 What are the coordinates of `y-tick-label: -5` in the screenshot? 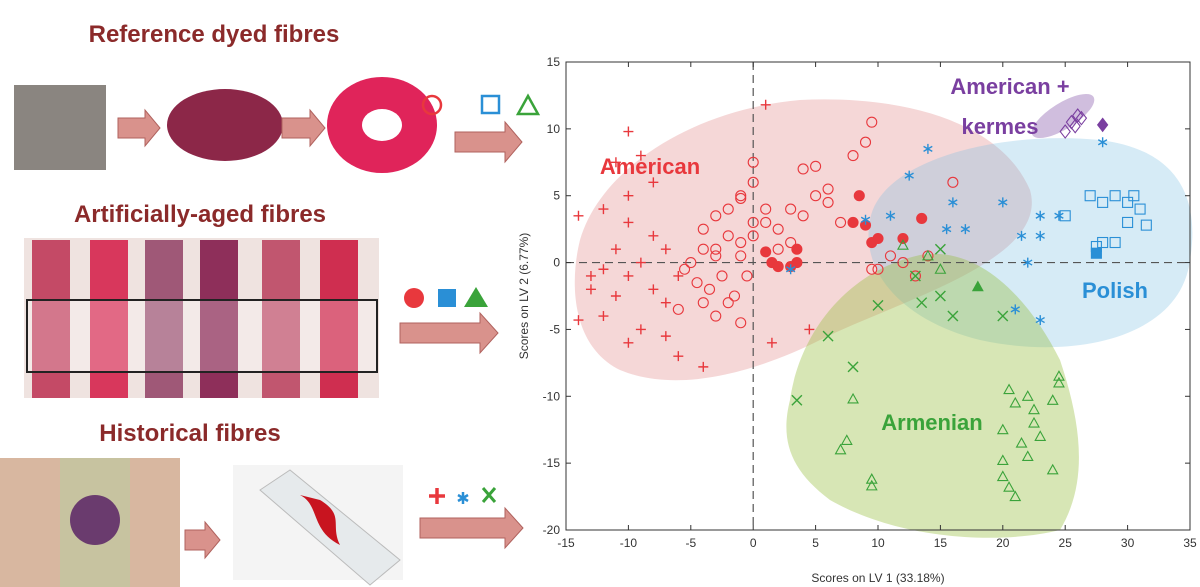 It's located at (554, 329).